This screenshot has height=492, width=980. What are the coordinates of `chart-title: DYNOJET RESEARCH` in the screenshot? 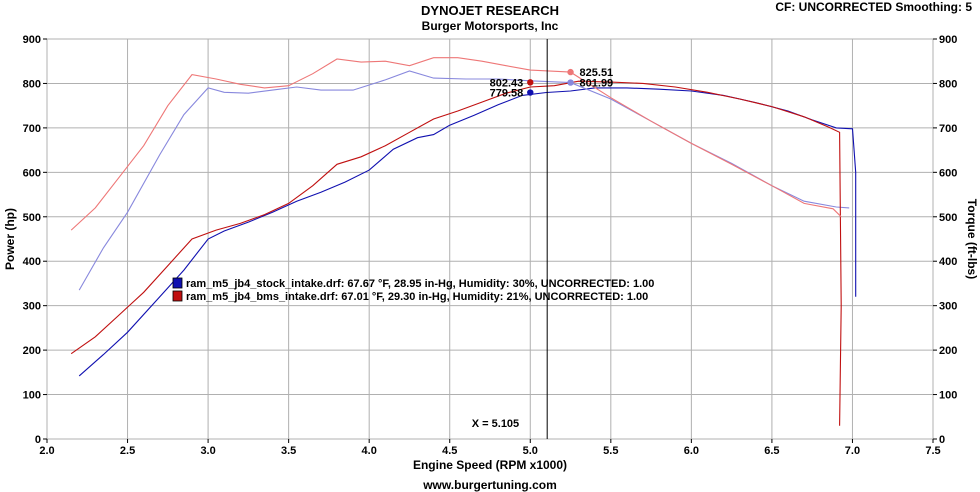 It's located at (490, 10).